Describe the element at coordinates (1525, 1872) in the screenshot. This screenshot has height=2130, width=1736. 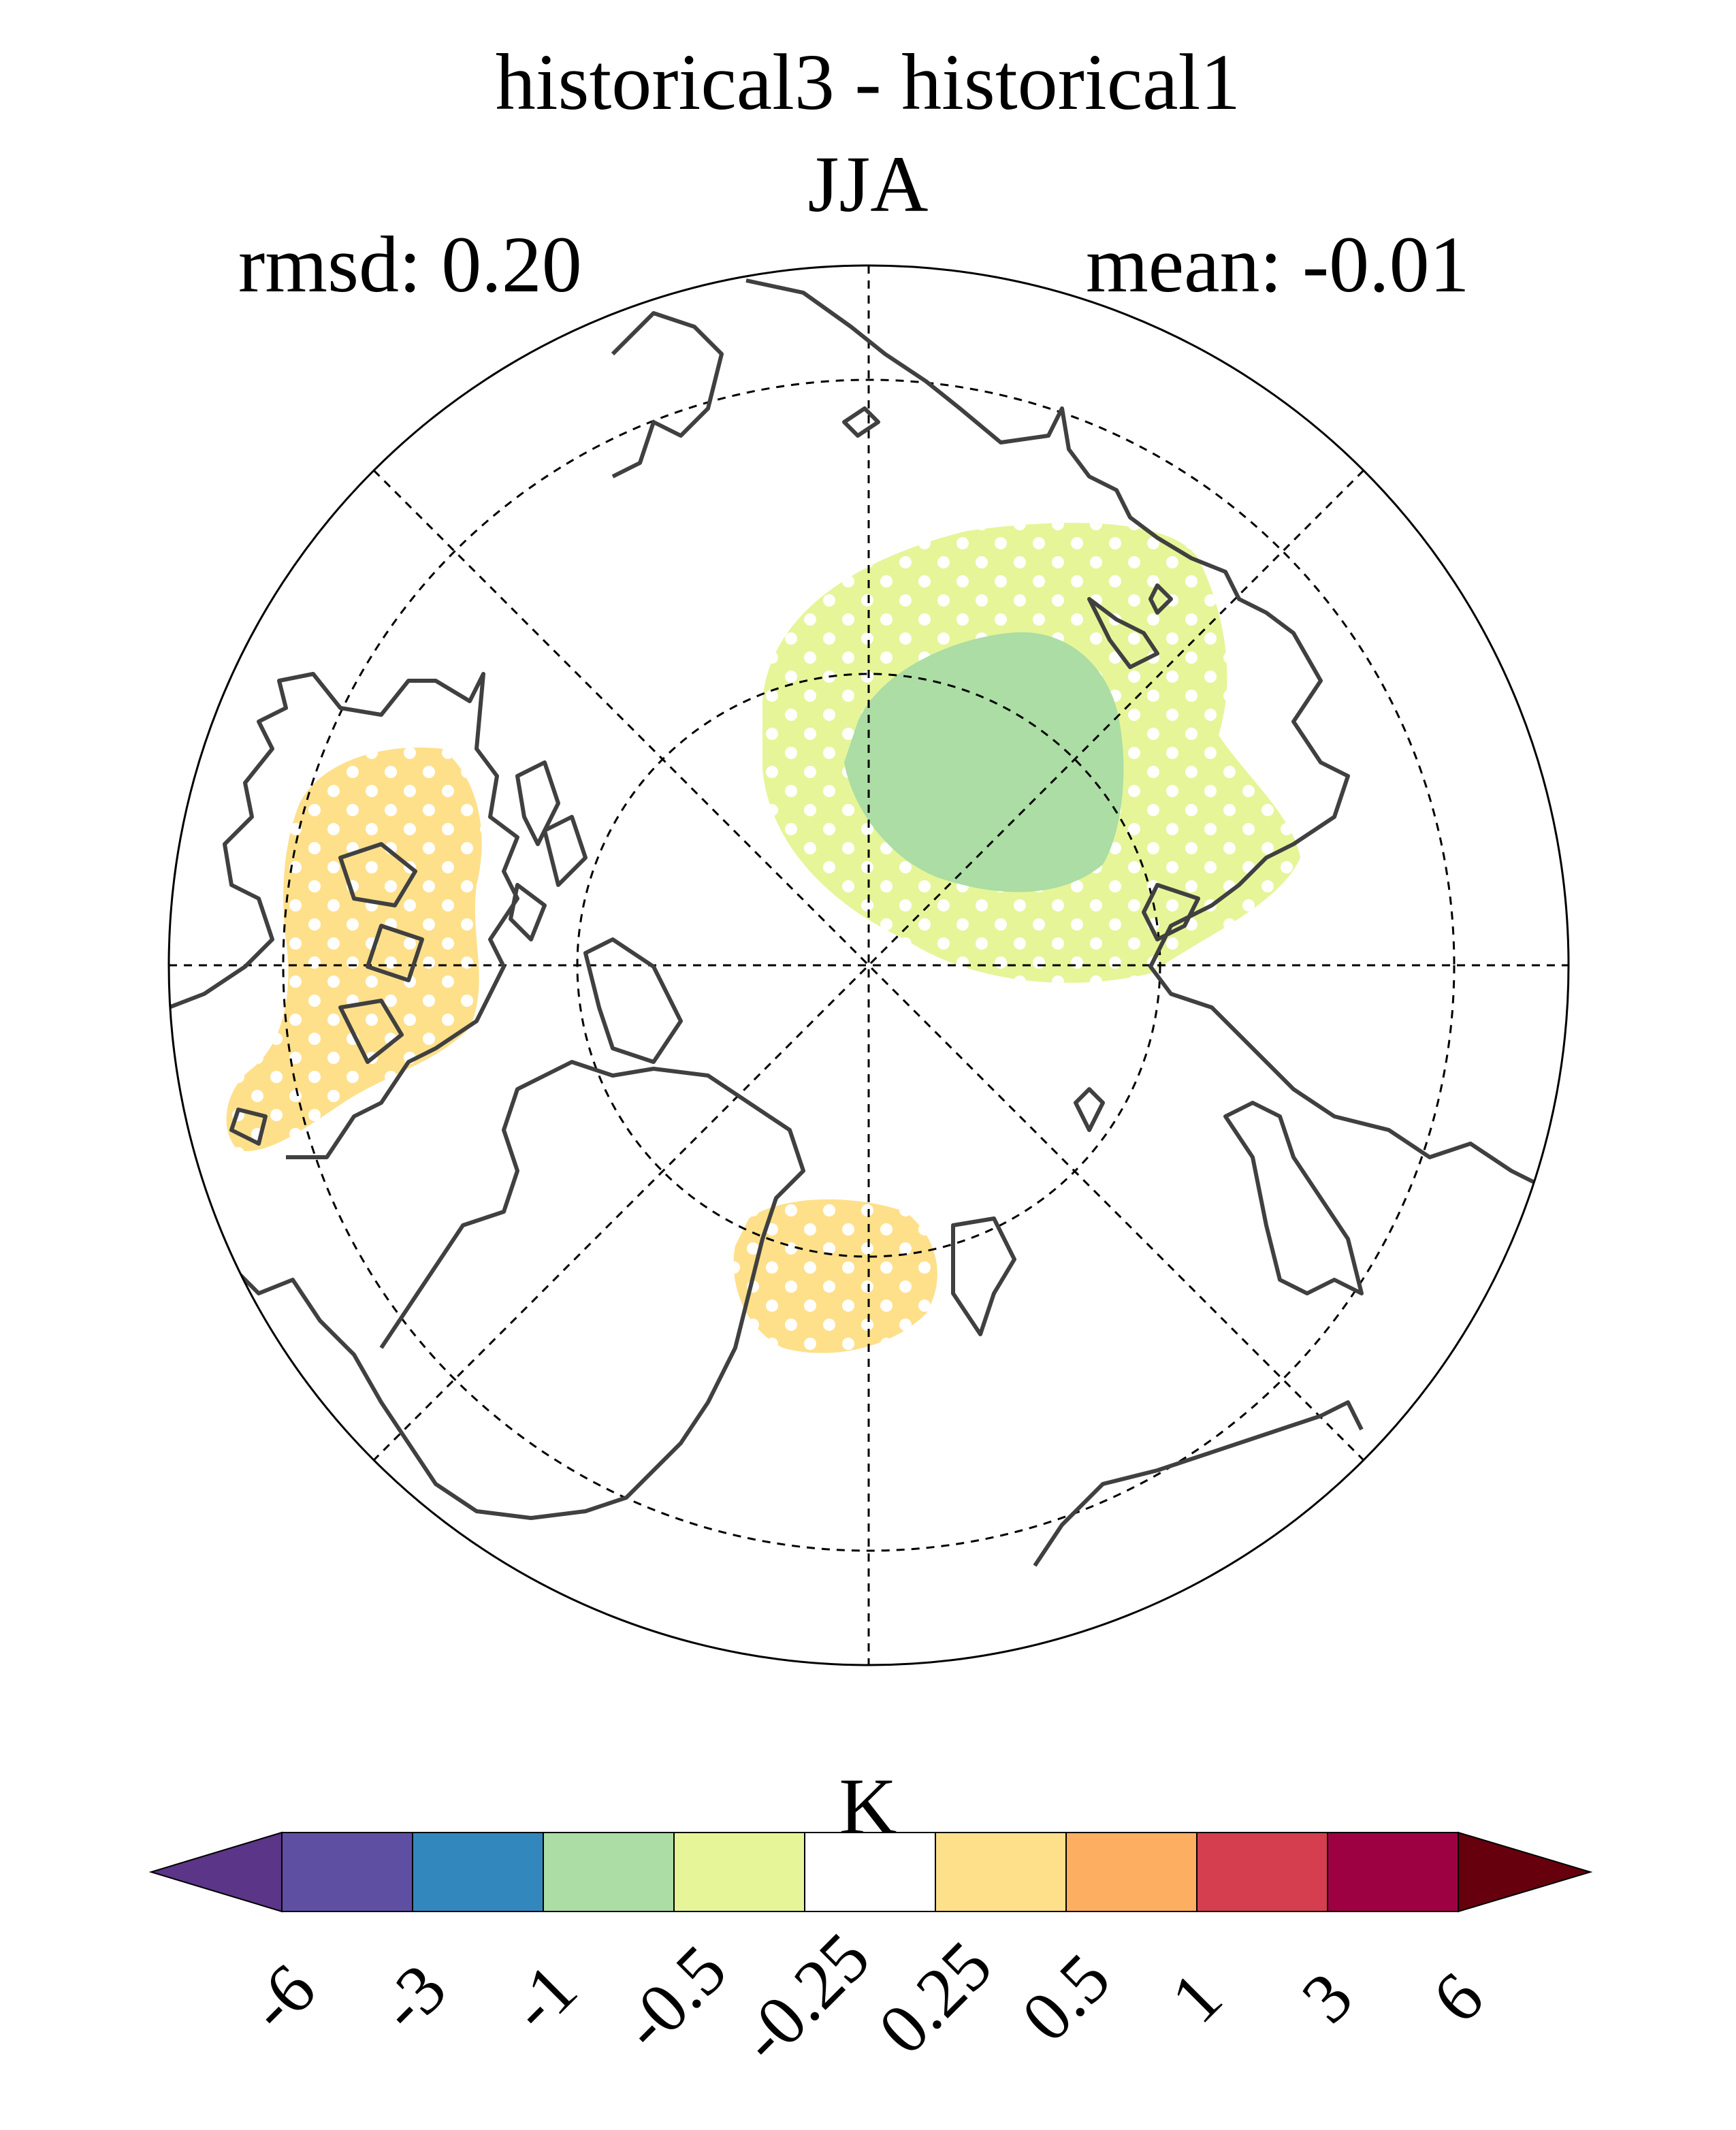
I see `colorbar-overflow-triangle` at that location.